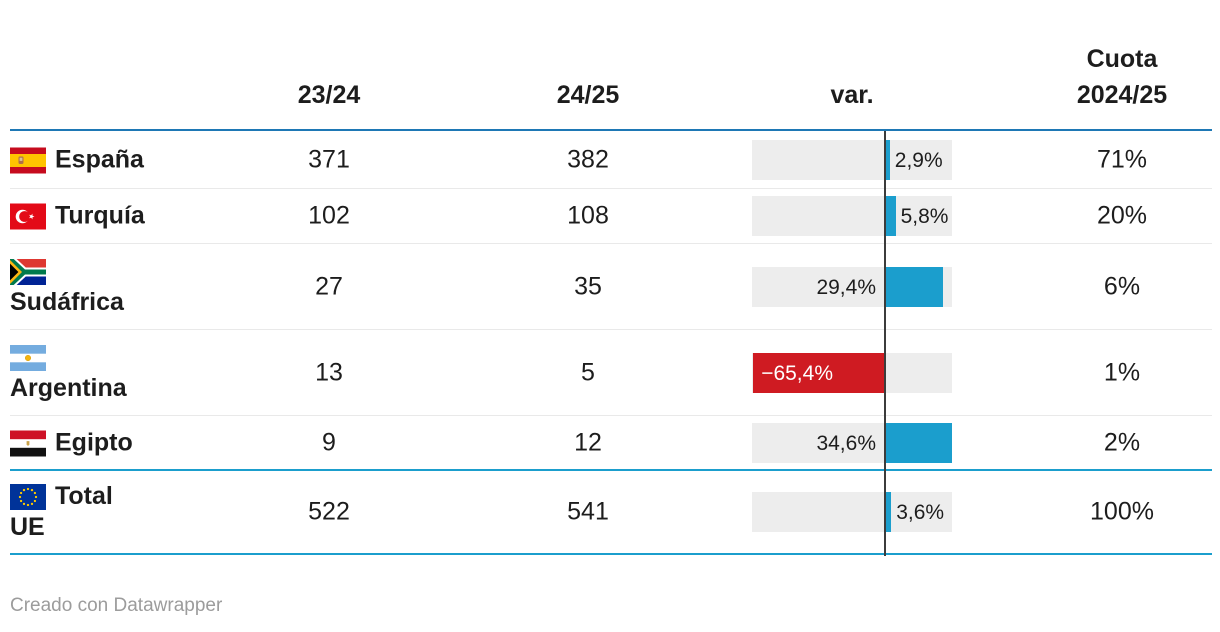  Describe the element at coordinates (611, 512) in the screenshot. I see `table-row: Total UE 522 541 3,6% 100%` at that location.